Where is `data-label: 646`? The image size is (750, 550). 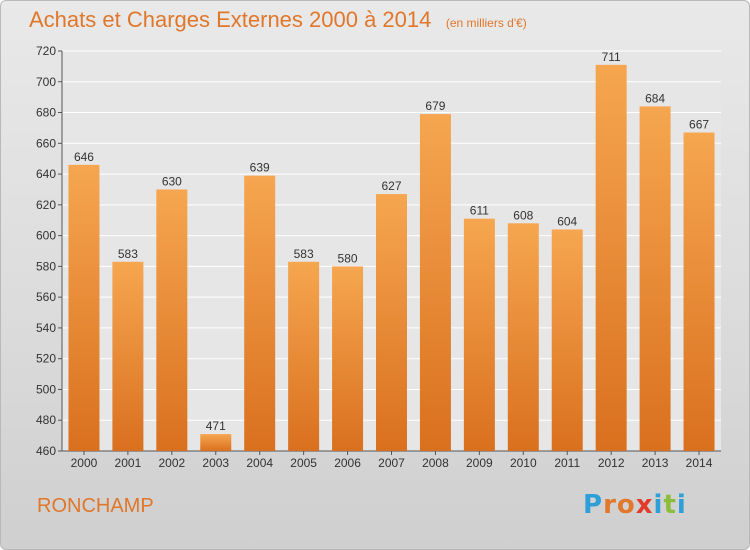
data-label: 646 is located at coordinates (84, 157).